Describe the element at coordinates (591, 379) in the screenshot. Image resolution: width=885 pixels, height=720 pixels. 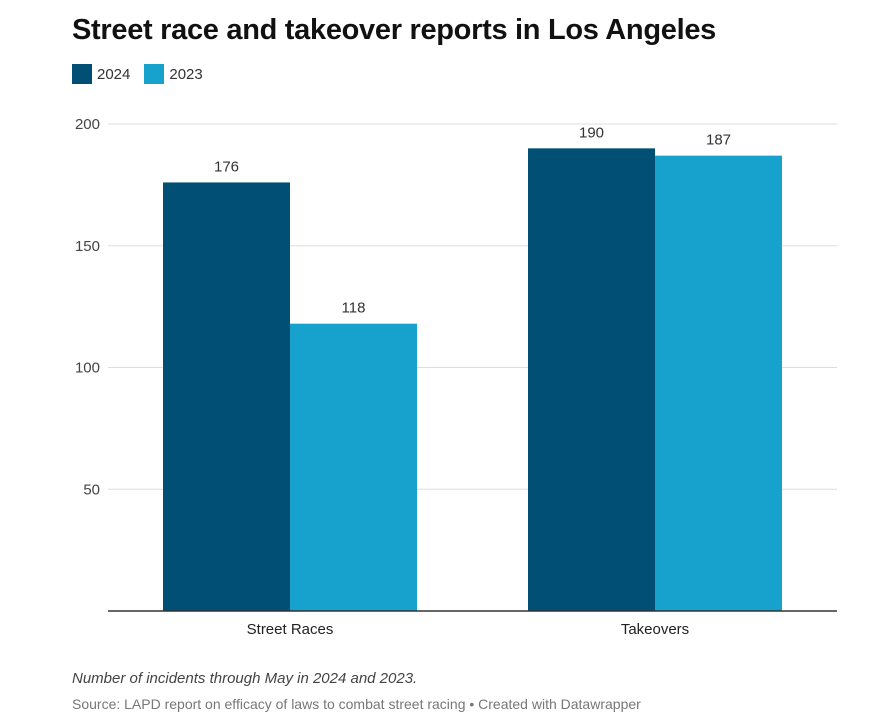
I see `bar-2024-takeovers` at that location.